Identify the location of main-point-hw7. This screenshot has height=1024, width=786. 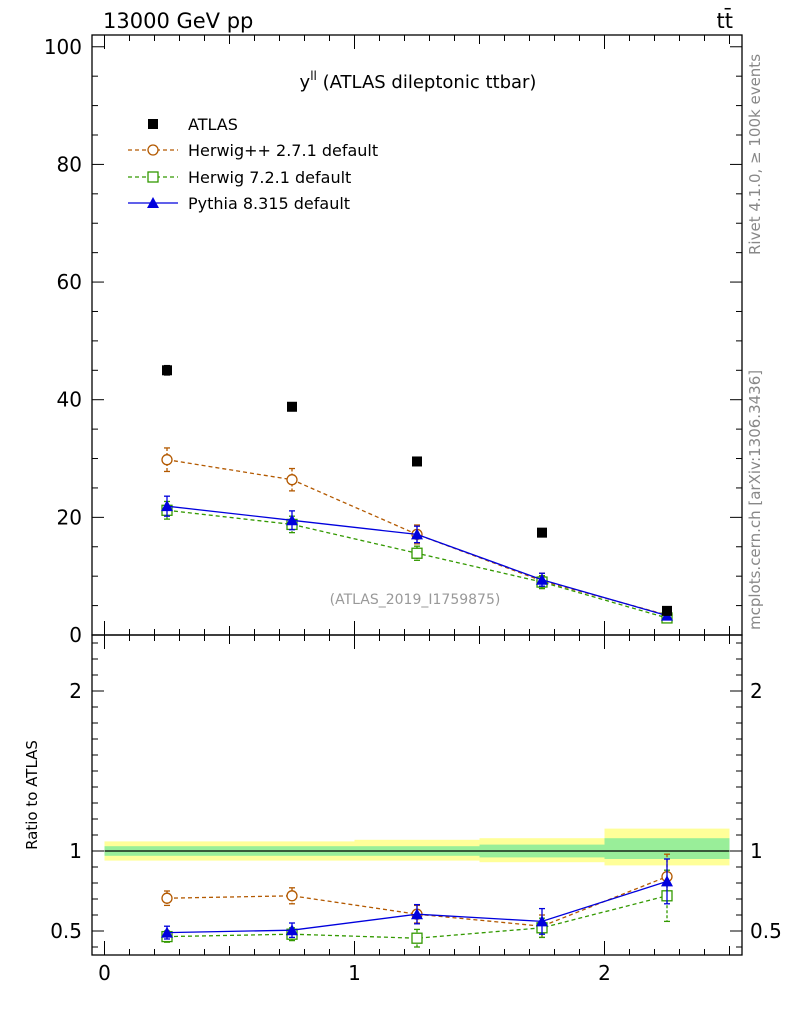
(417, 553).